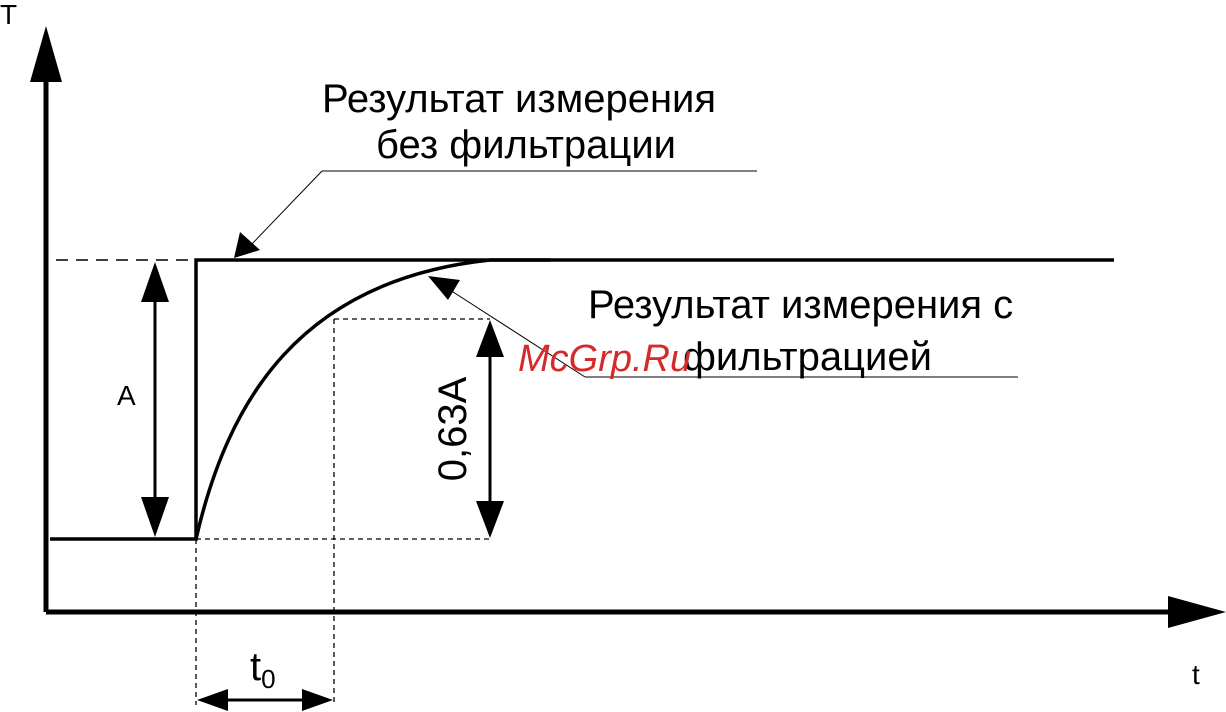 The image size is (1226, 712). What do you see at coordinates (495, 214) in the screenshot?
I see `unfiltered-callout-leader` at bounding box center [495, 214].